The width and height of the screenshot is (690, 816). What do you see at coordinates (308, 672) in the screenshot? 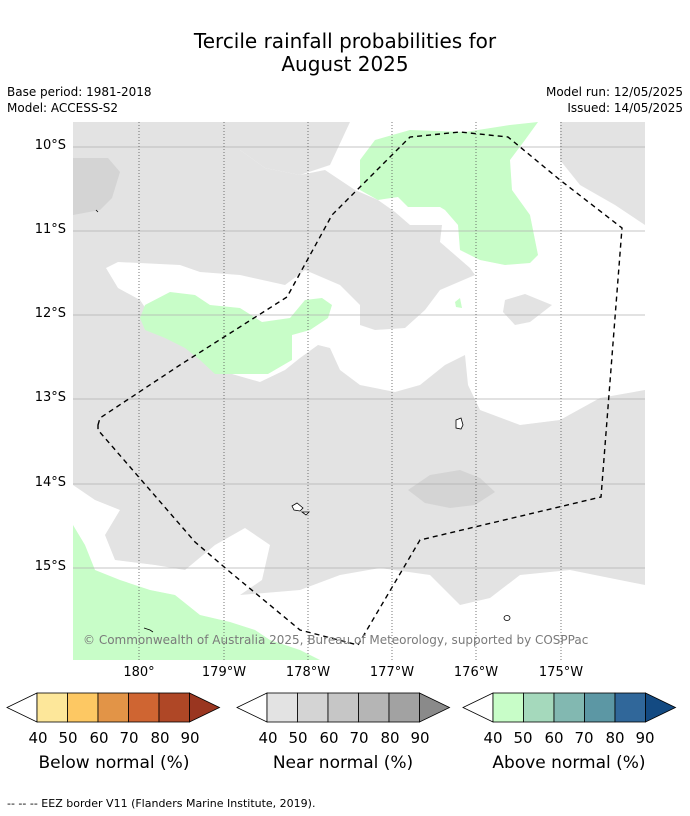
I see `lon-label-178w: 178°W` at bounding box center [308, 672].